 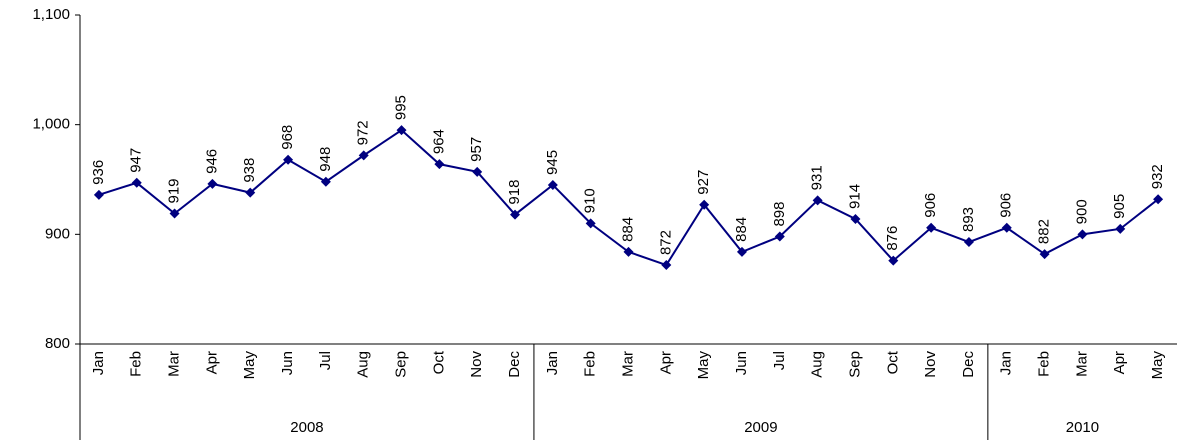 What do you see at coordinates (968, 219) in the screenshot?
I see `data-label: 893` at bounding box center [968, 219].